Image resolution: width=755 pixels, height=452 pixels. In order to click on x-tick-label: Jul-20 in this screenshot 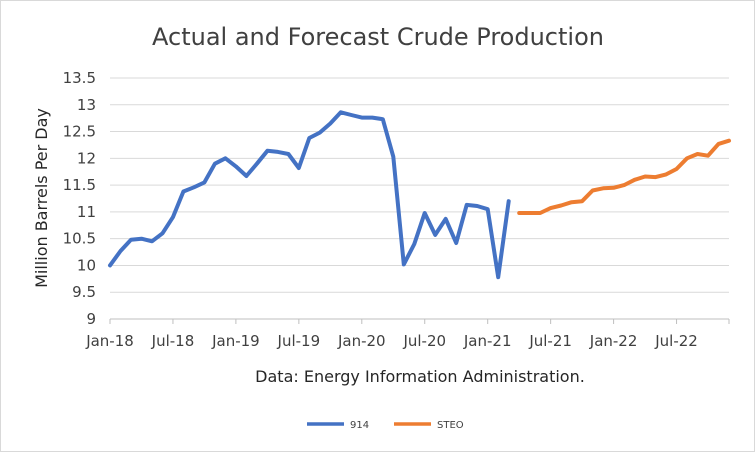, I will do `click(424, 341)`.